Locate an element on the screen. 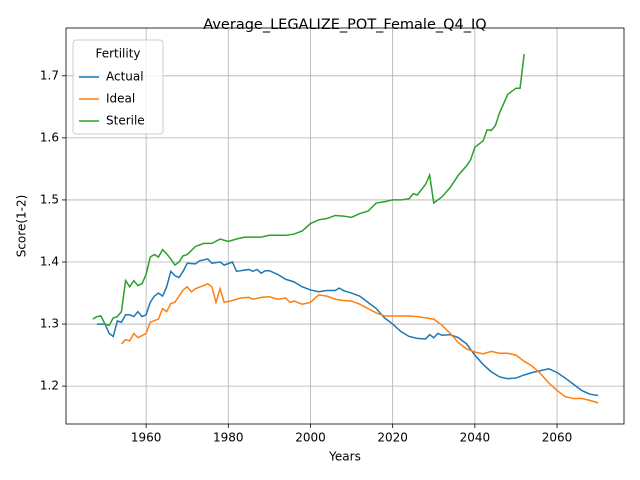 Image resolution: width=640 pixels, height=480 pixels. chart-title: Average_LEGALIZE_POT_Female_Q4_IQ is located at coordinates (344, 25).